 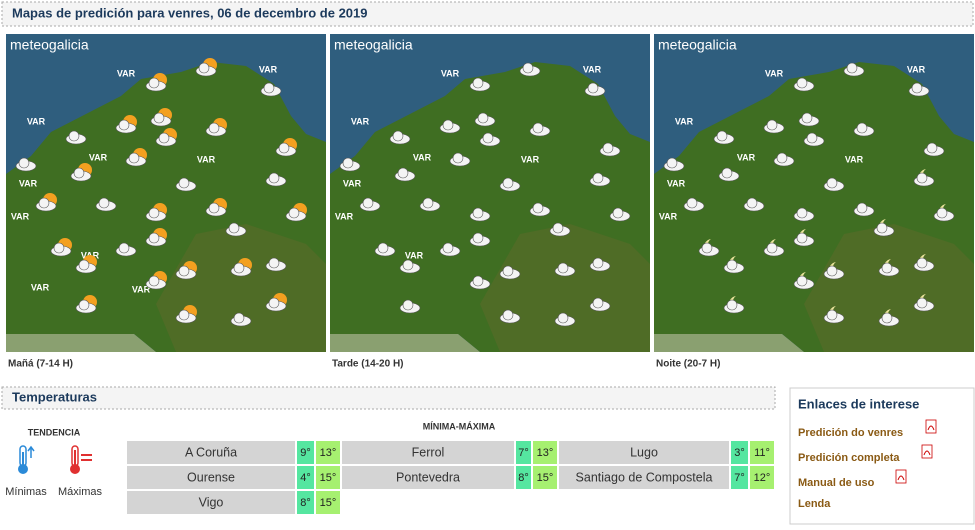 I want to click on link: Predición do venres, so click(x=850, y=433).